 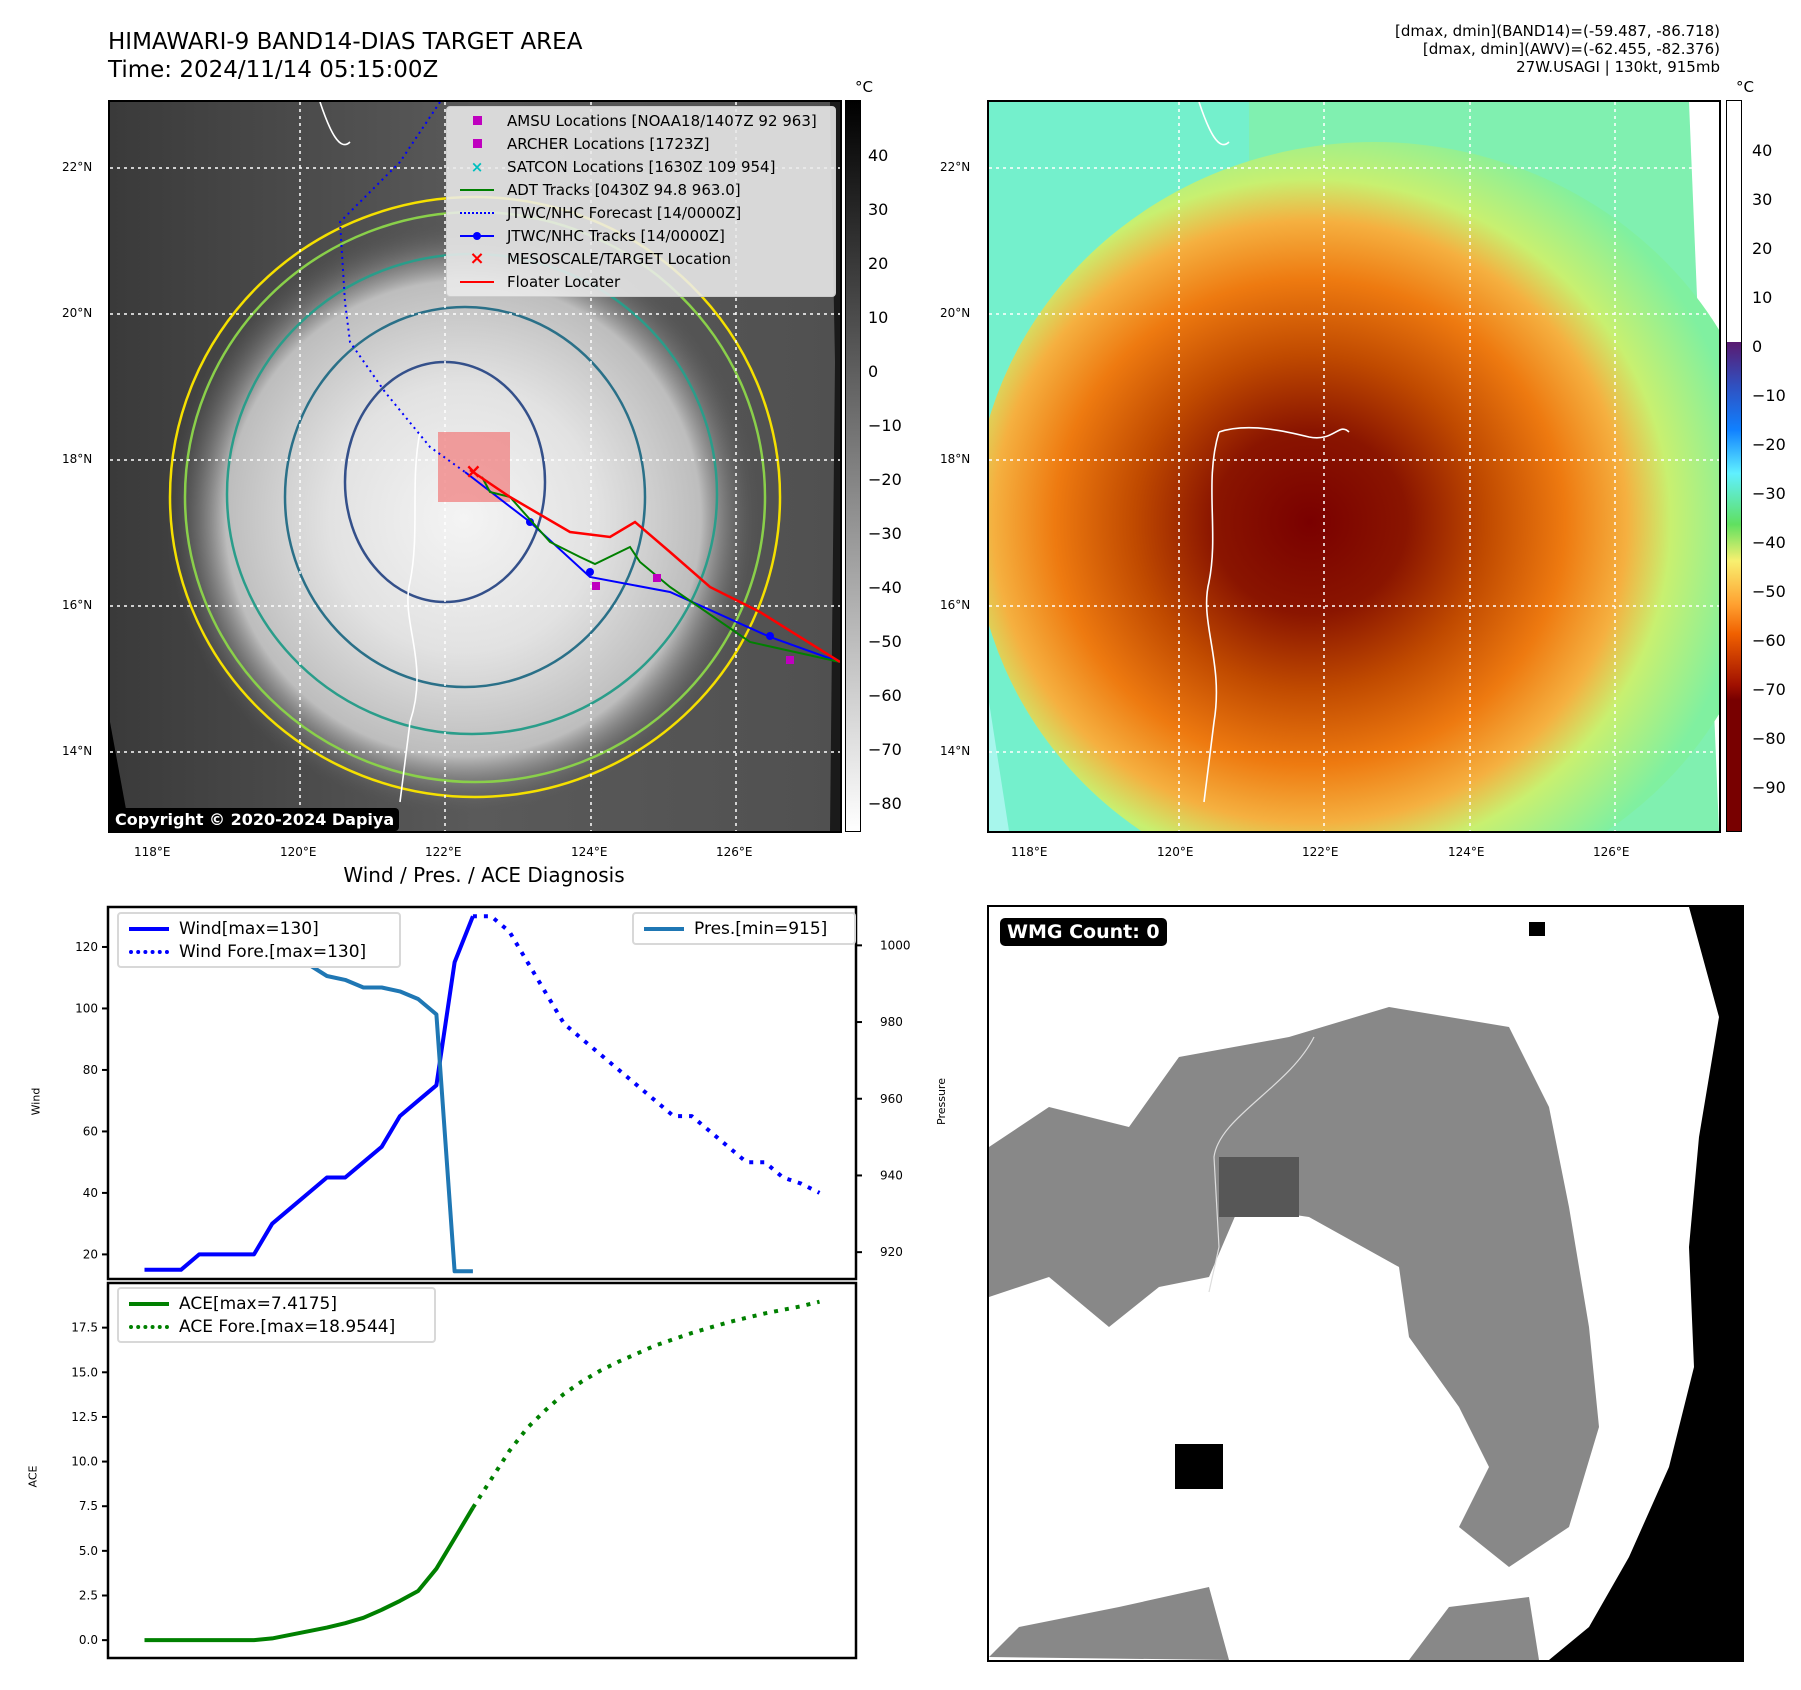 What do you see at coordinates (477, 120) in the screenshot?
I see `square-marker-icon` at bounding box center [477, 120].